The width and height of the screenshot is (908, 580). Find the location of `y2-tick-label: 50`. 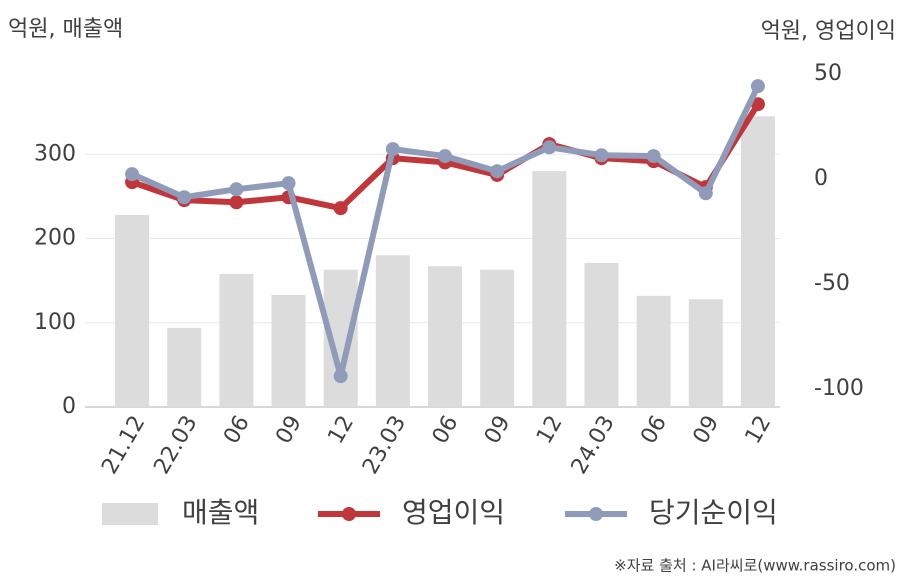

y2-tick-label: 50 is located at coordinates (828, 73).